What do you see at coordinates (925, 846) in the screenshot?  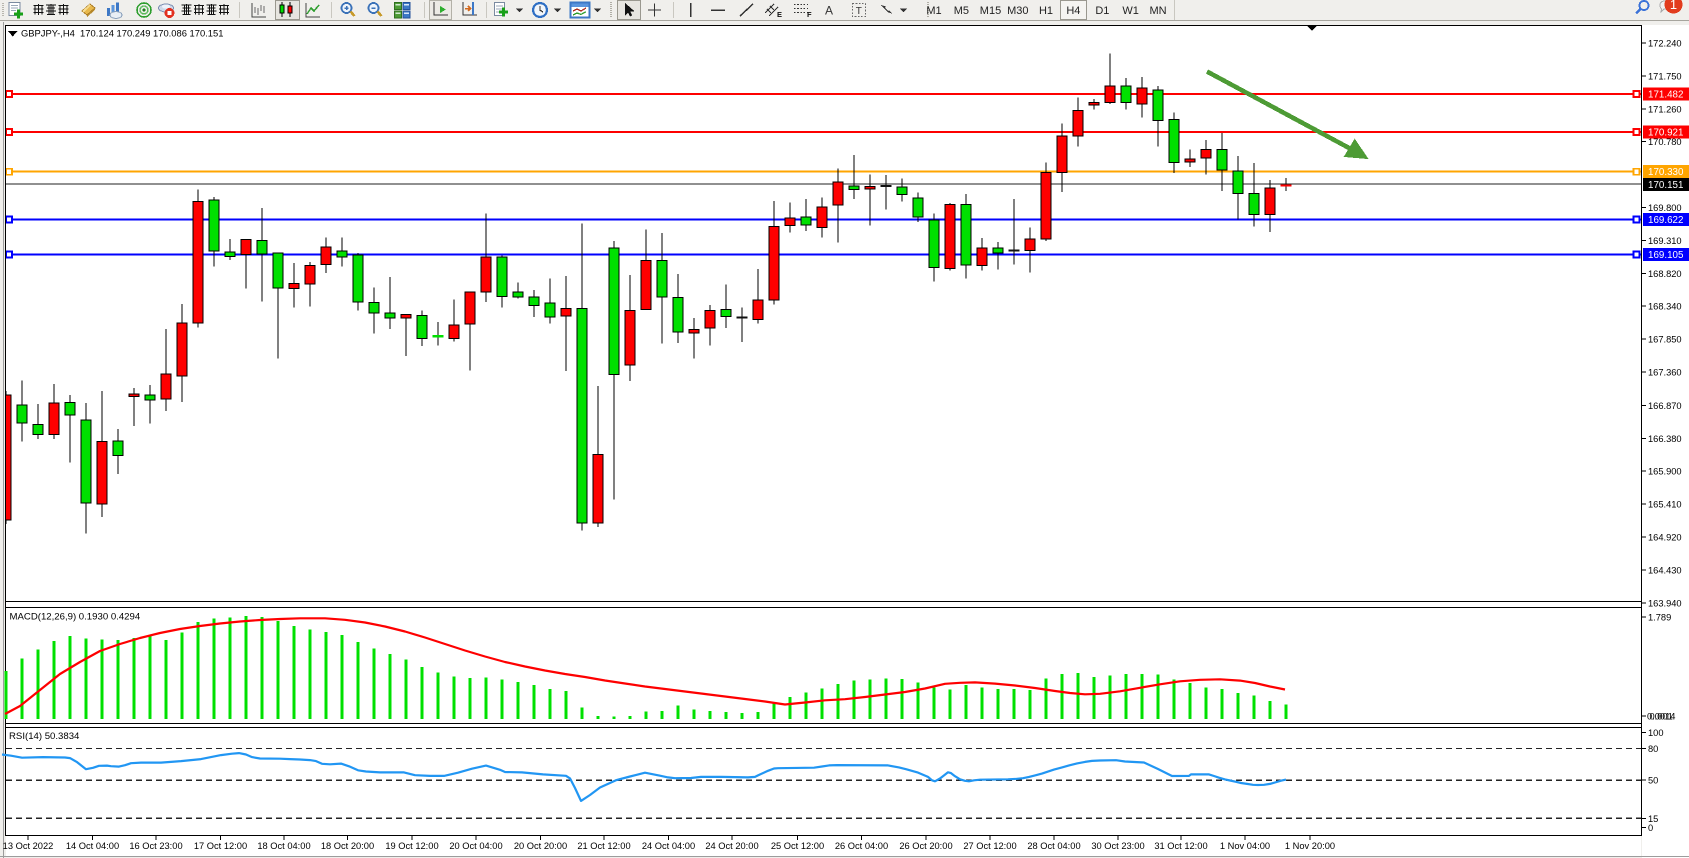 I see `svg-text: 26 Oct 20:00` at bounding box center [925, 846].